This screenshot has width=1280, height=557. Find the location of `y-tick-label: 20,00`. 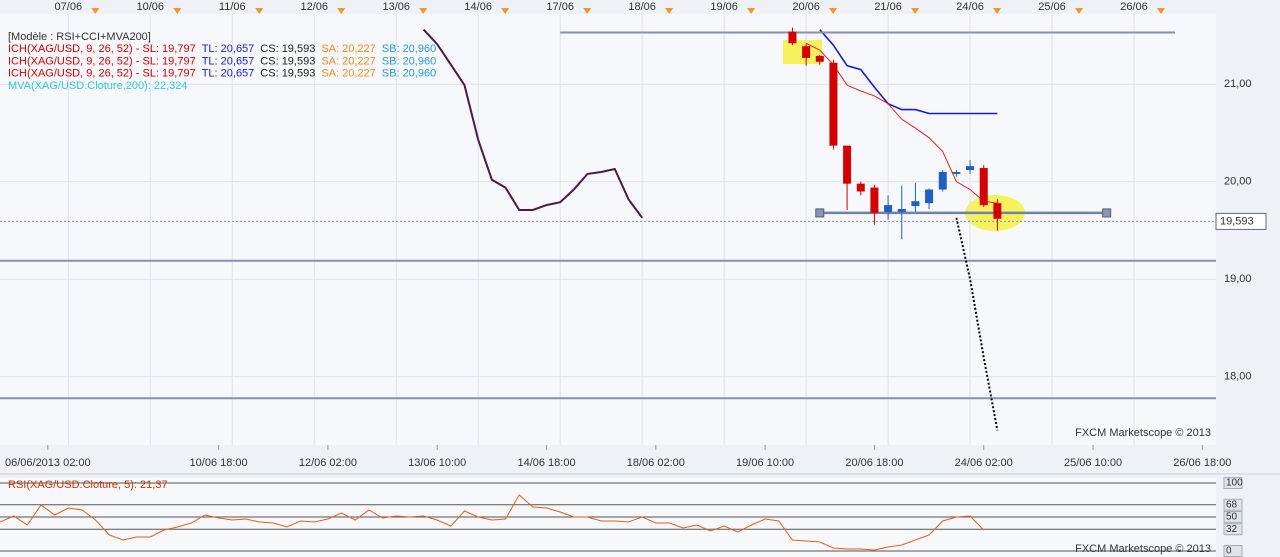

y-tick-label: 20,00 is located at coordinates (1238, 182).